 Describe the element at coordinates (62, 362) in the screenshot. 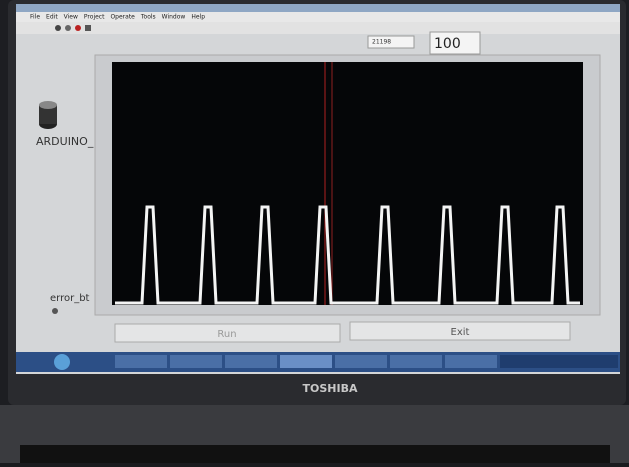

I see `start-button` at that location.